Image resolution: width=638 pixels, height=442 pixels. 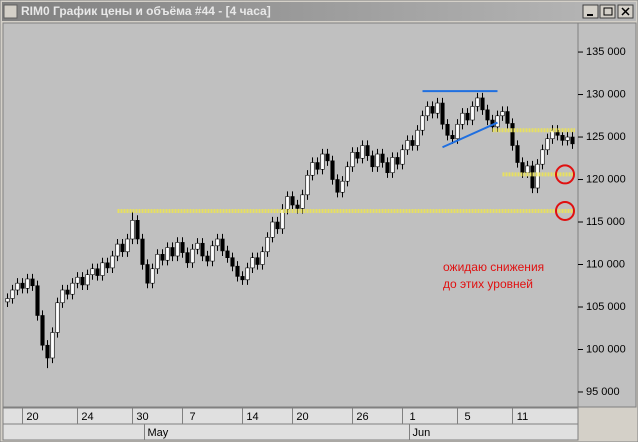 I want to click on x-tick-label: 14, so click(x=252, y=417).